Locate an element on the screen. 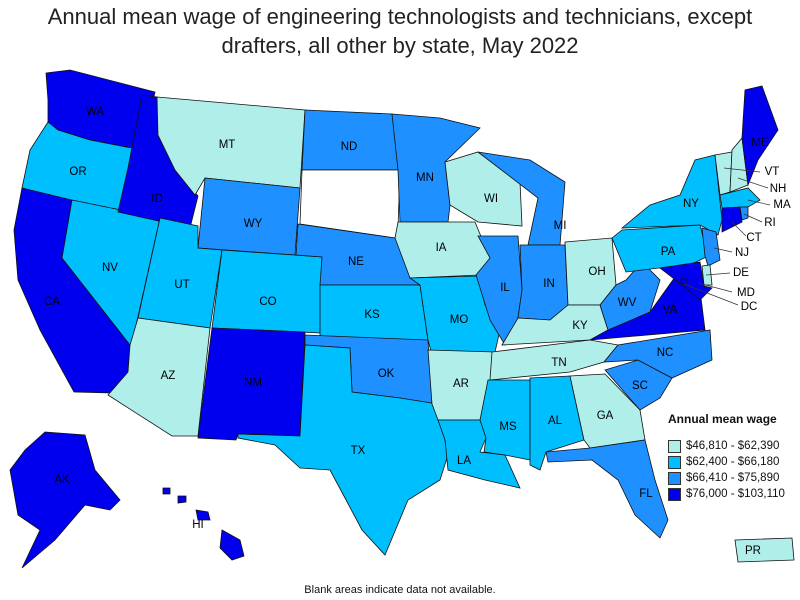 The height and width of the screenshot is (600, 800). legend-item: $76,000 - $103,110 is located at coordinates (733, 494).